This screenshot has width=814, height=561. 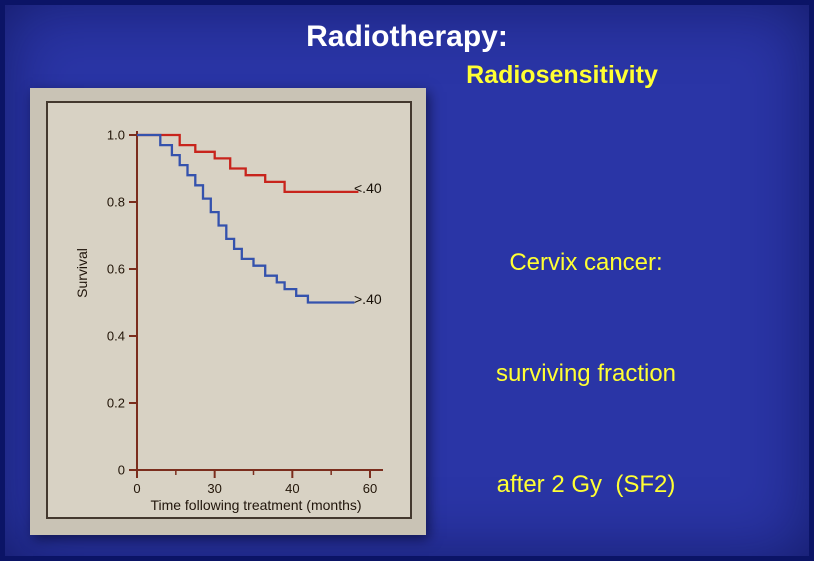 What do you see at coordinates (562, 75) in the screenshot?
I see `slide-subtitle: Radiosensitivity` at bounding box center [562, 75].